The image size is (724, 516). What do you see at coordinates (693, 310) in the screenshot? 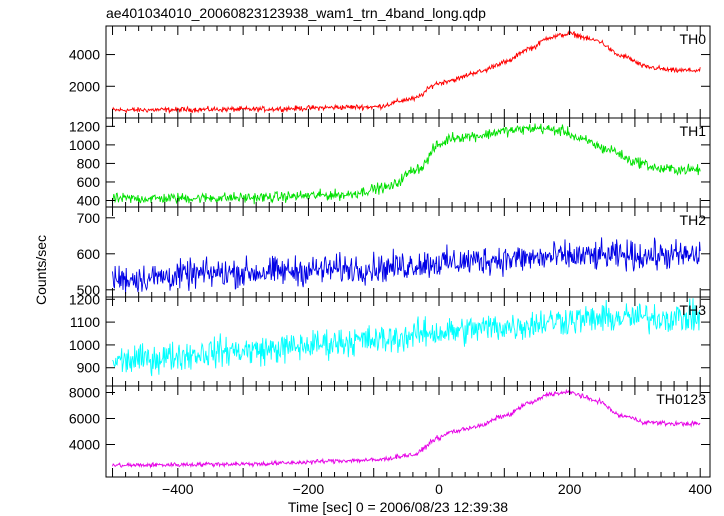
I see `series-label-th3: TH3` at bounding box center [693, 310].